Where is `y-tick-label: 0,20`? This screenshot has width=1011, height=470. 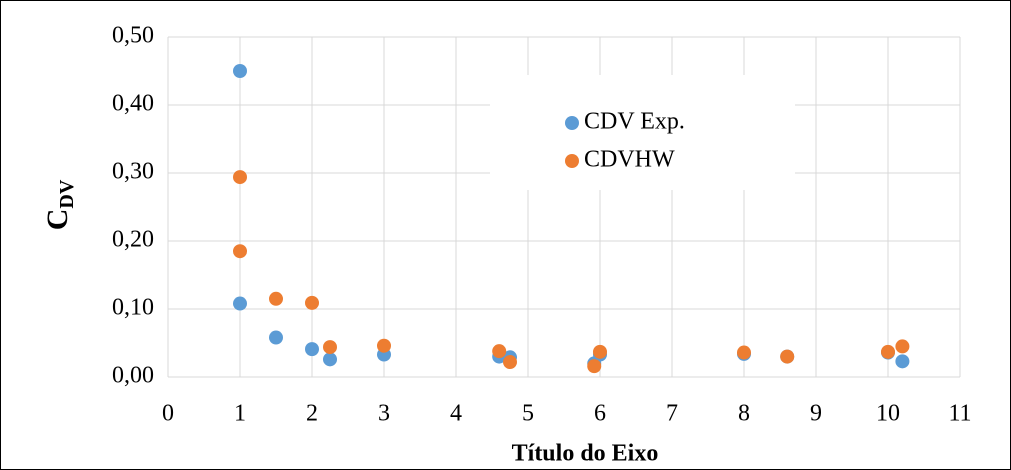
y-tick-label: 0,20 is located at coordinates (133, 240).